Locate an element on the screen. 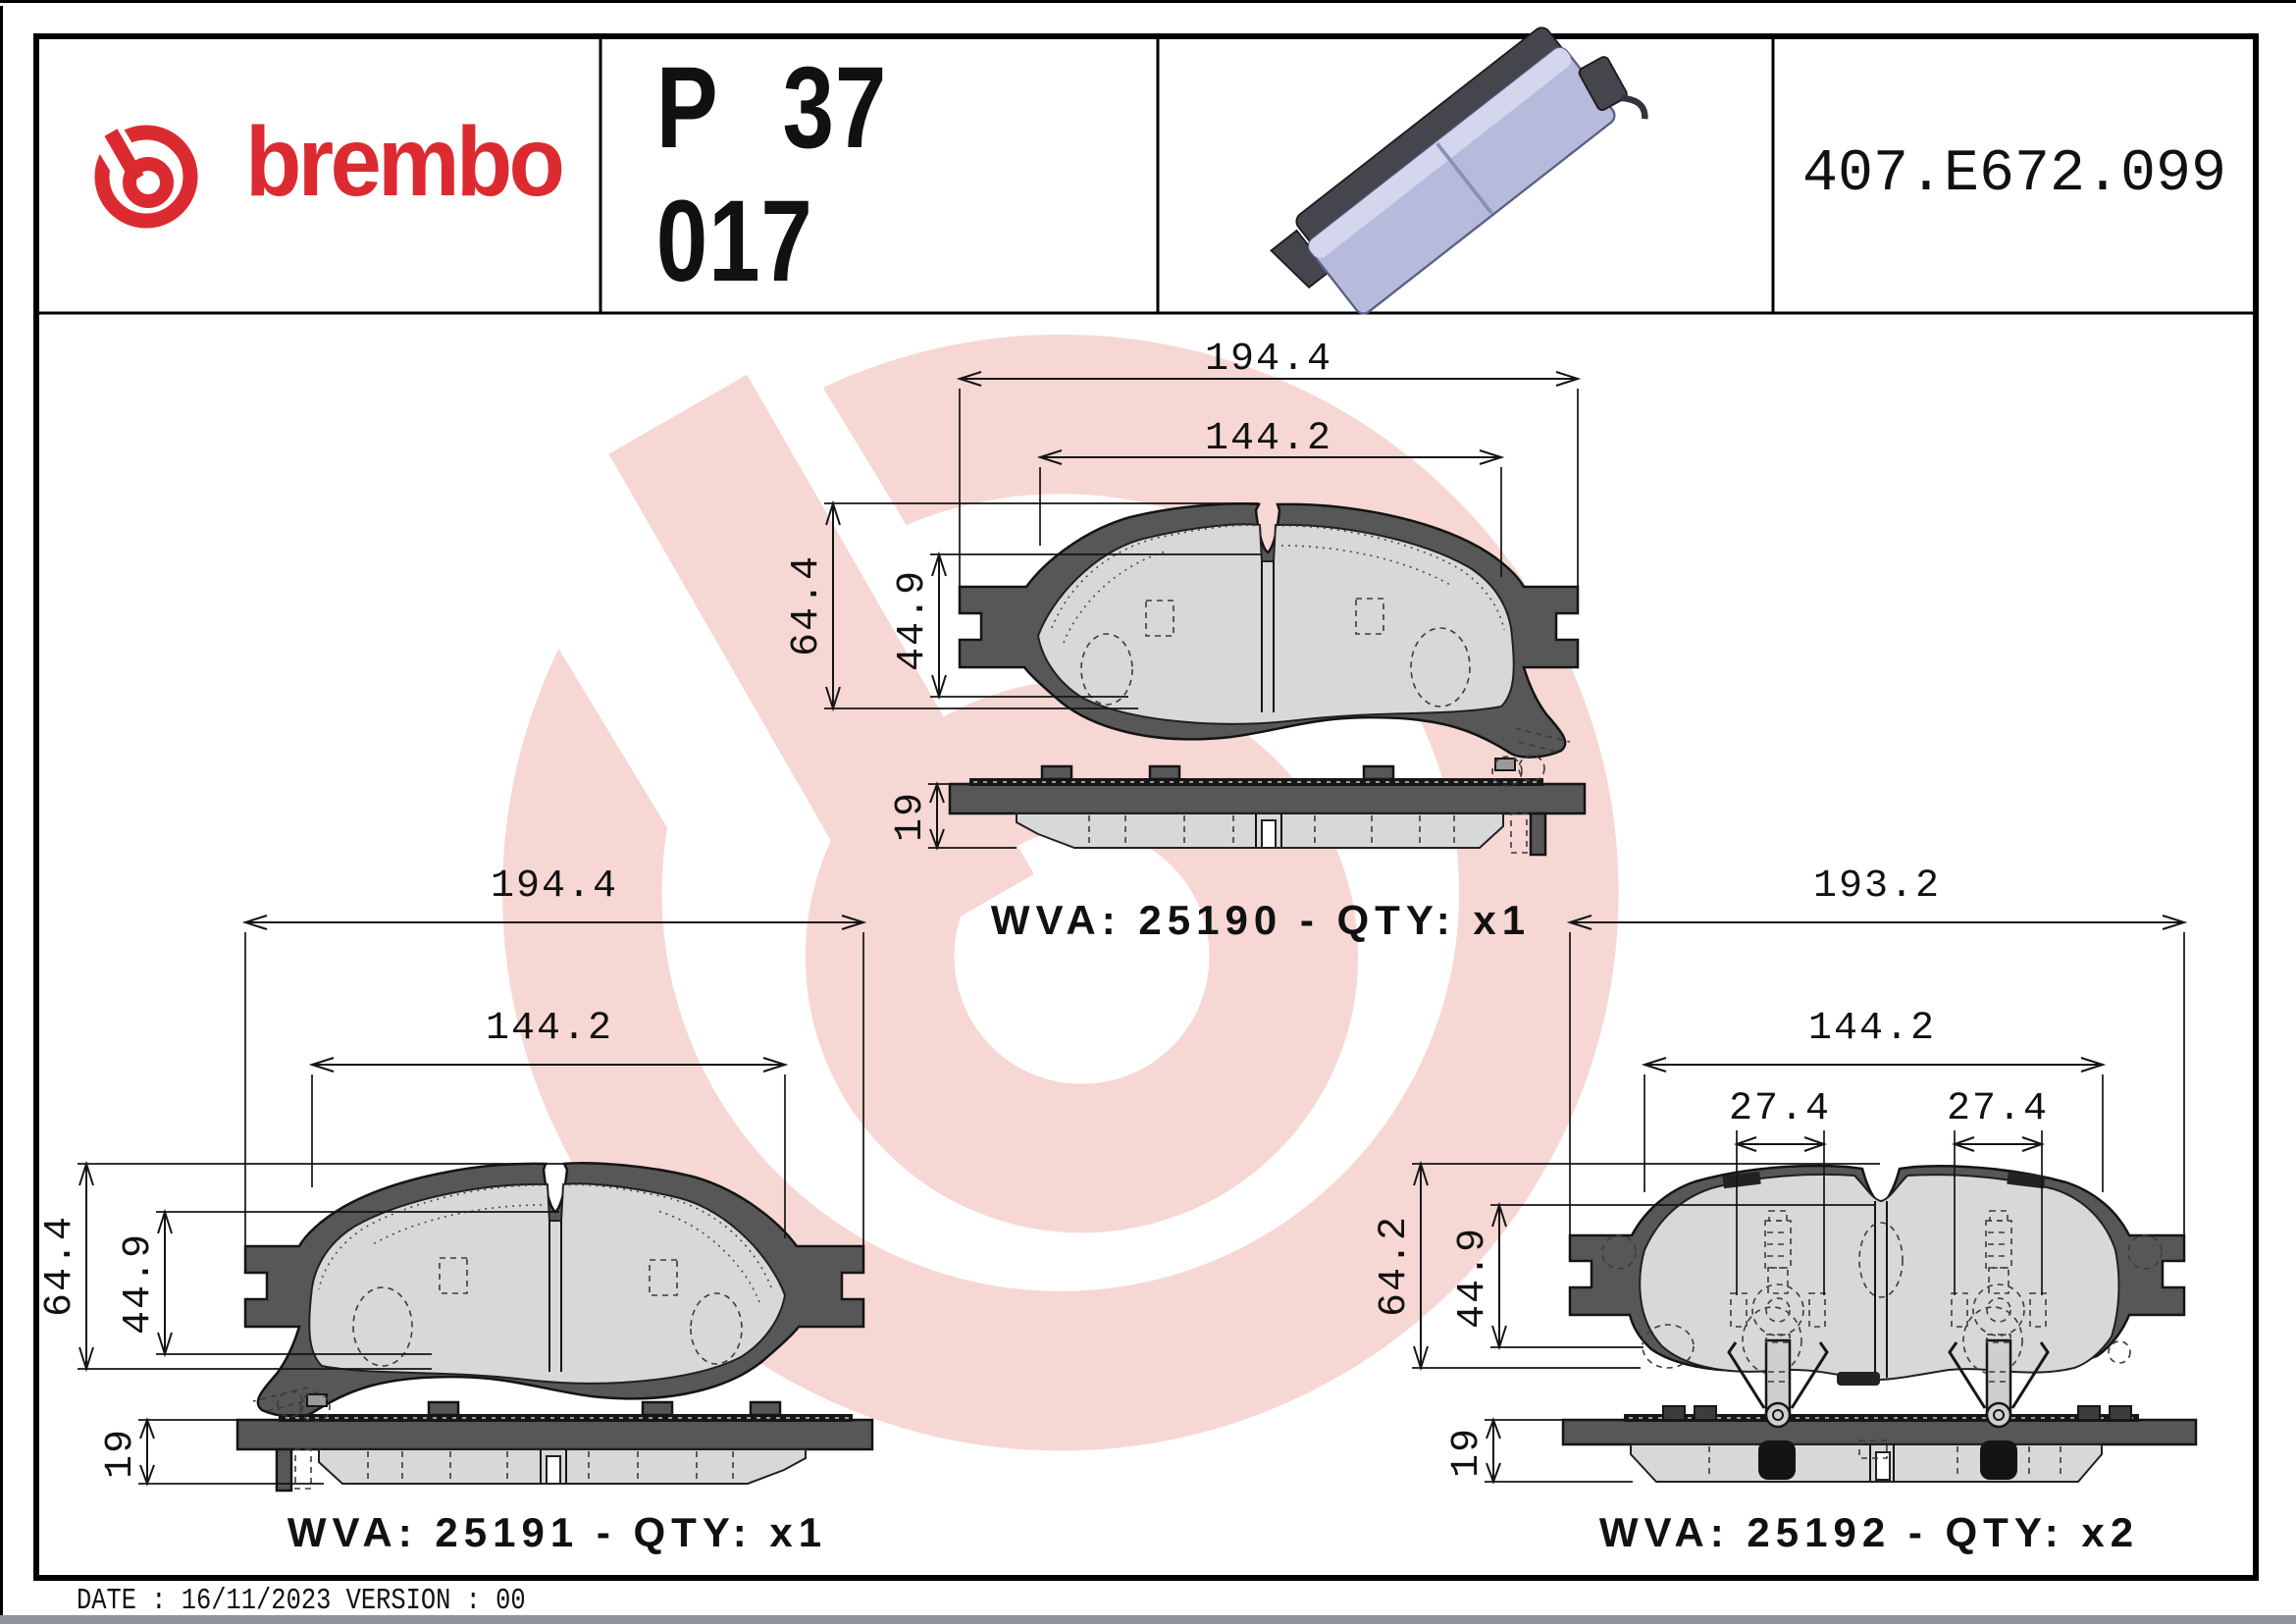 The width and height of the screenshot is (2296, 1624). brand-wordmark: brembo is located at coordinates (405, 162).